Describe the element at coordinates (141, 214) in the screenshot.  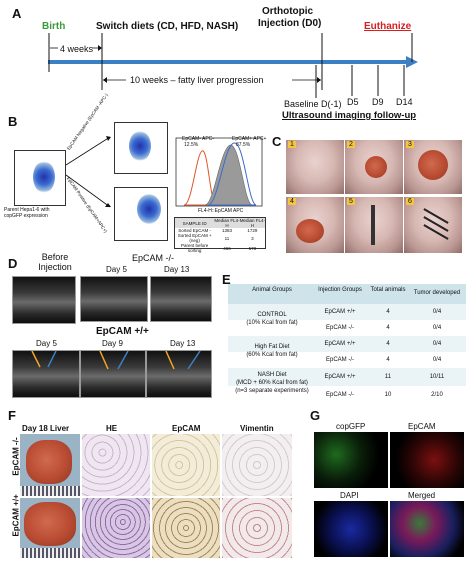
I see `sorted-pos-scatter` at that location.